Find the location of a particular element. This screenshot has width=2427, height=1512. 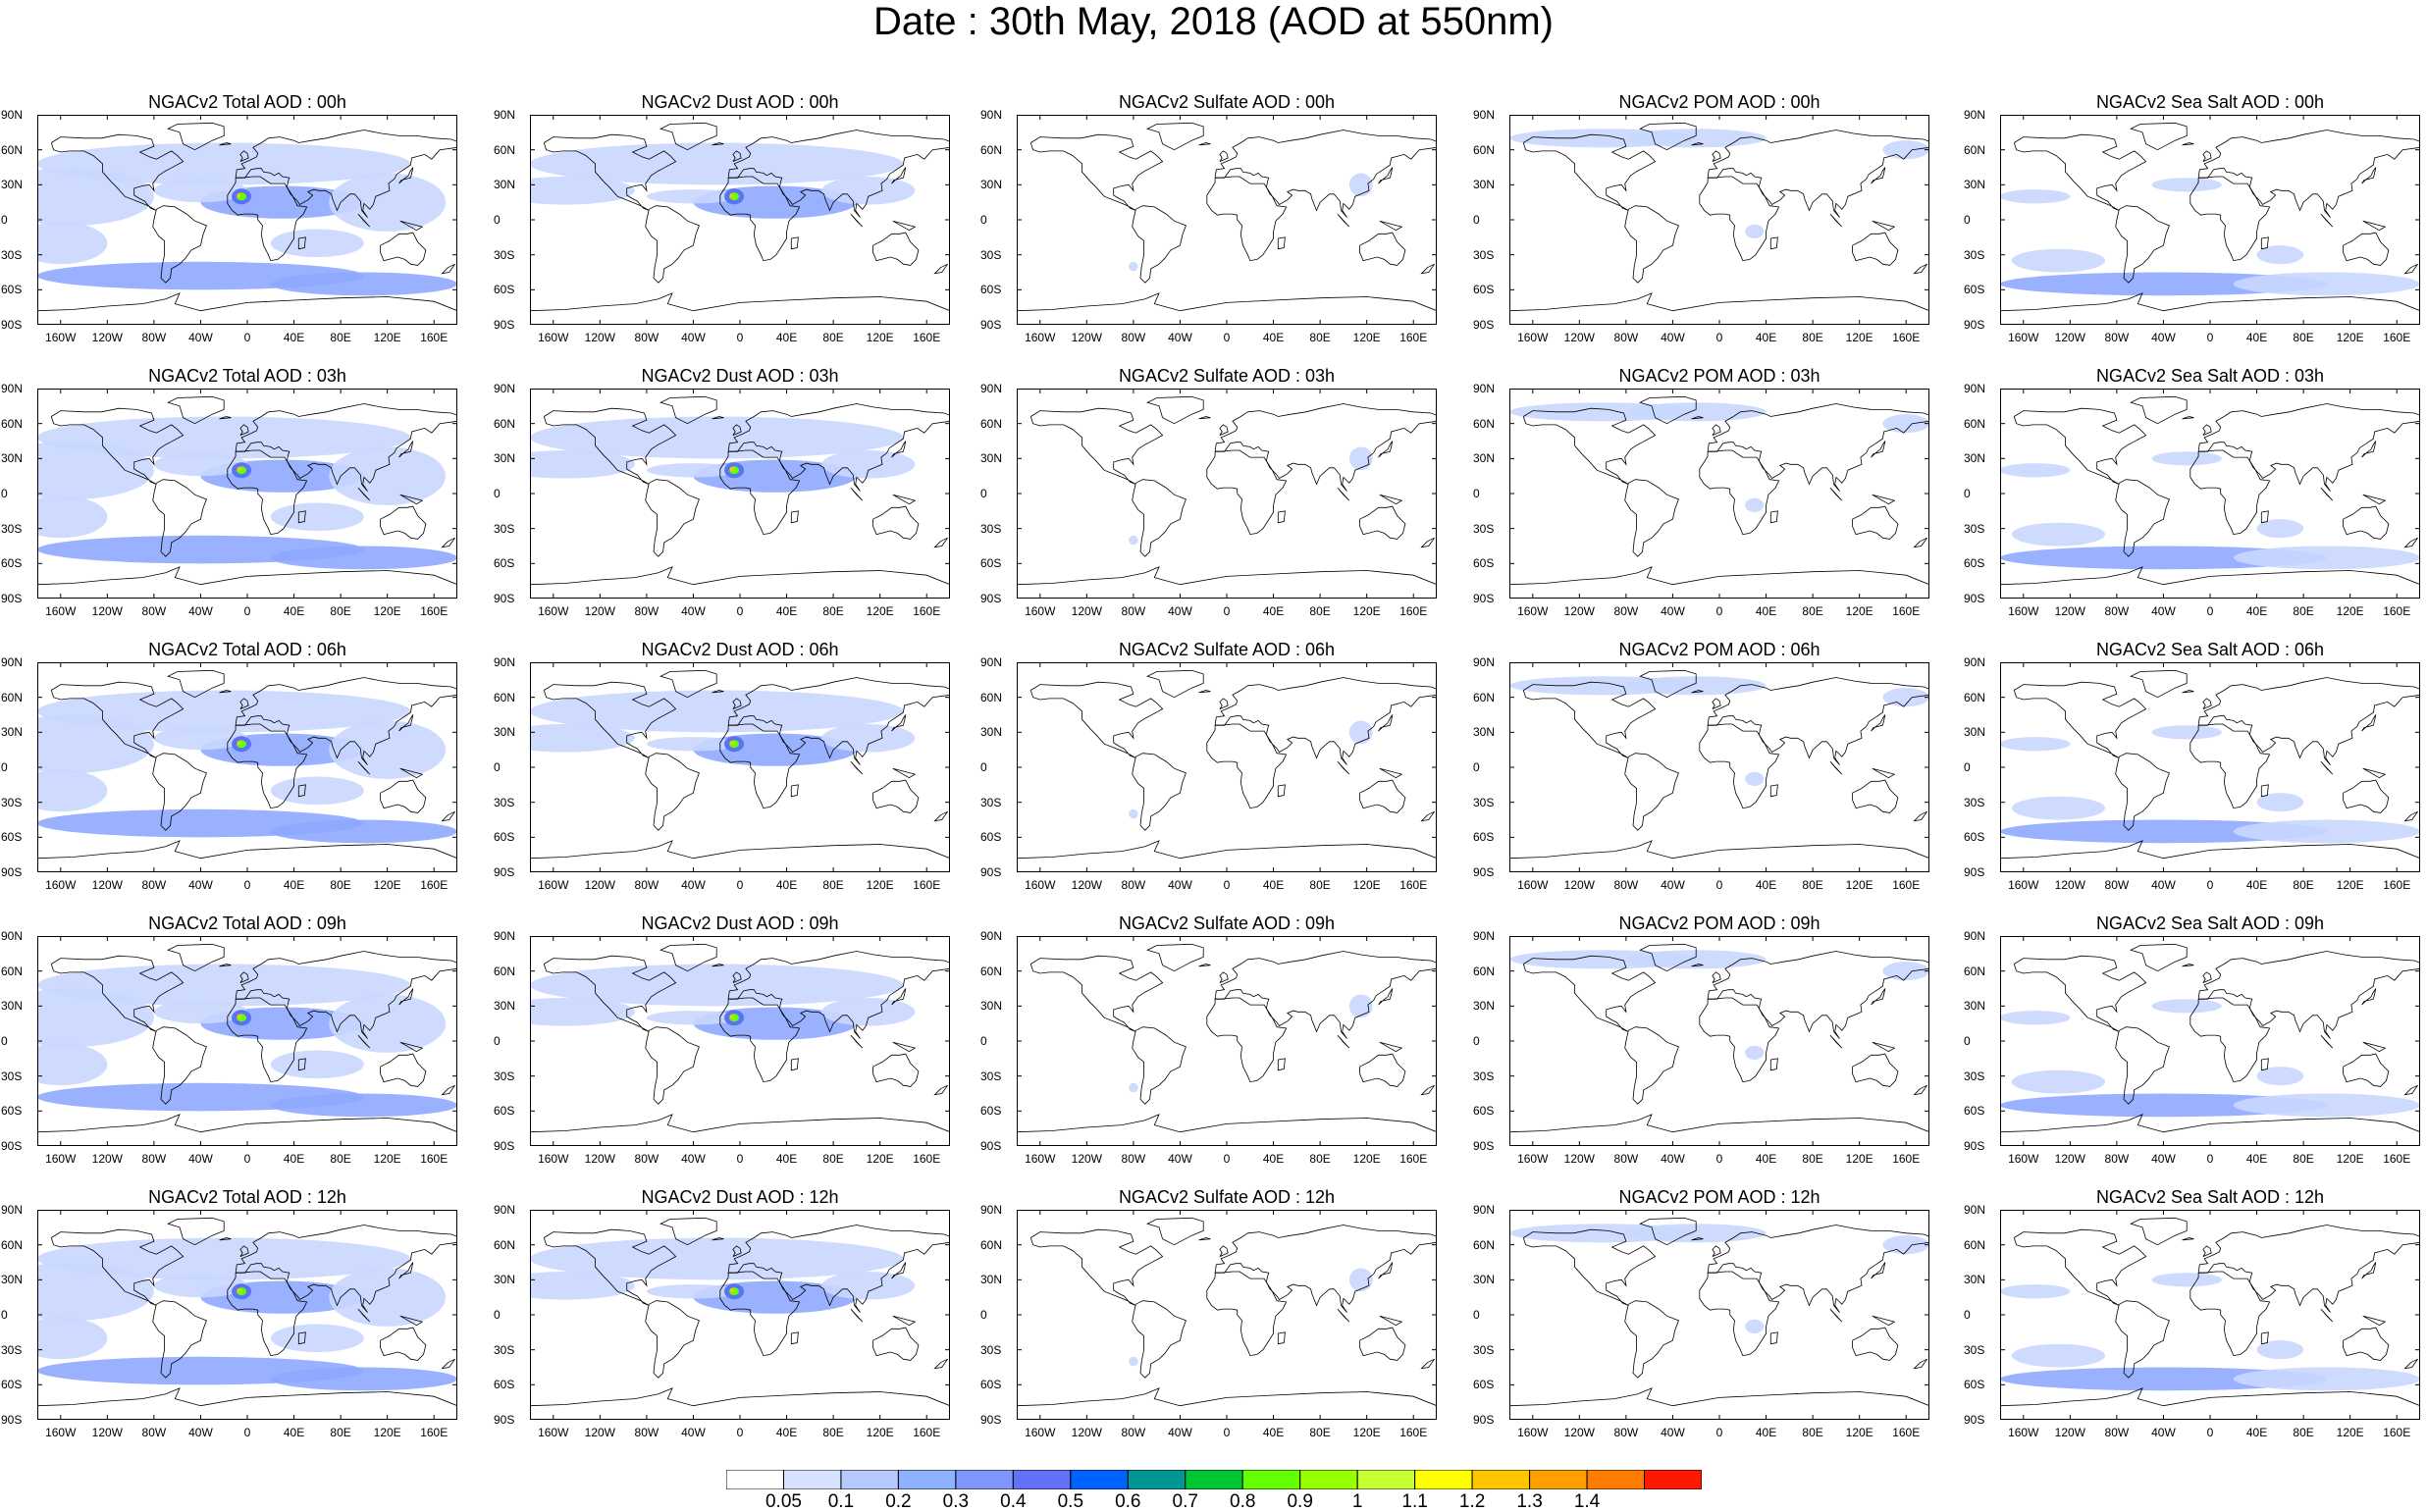

lat-label: 90S is located at coordinates (12, 1146).